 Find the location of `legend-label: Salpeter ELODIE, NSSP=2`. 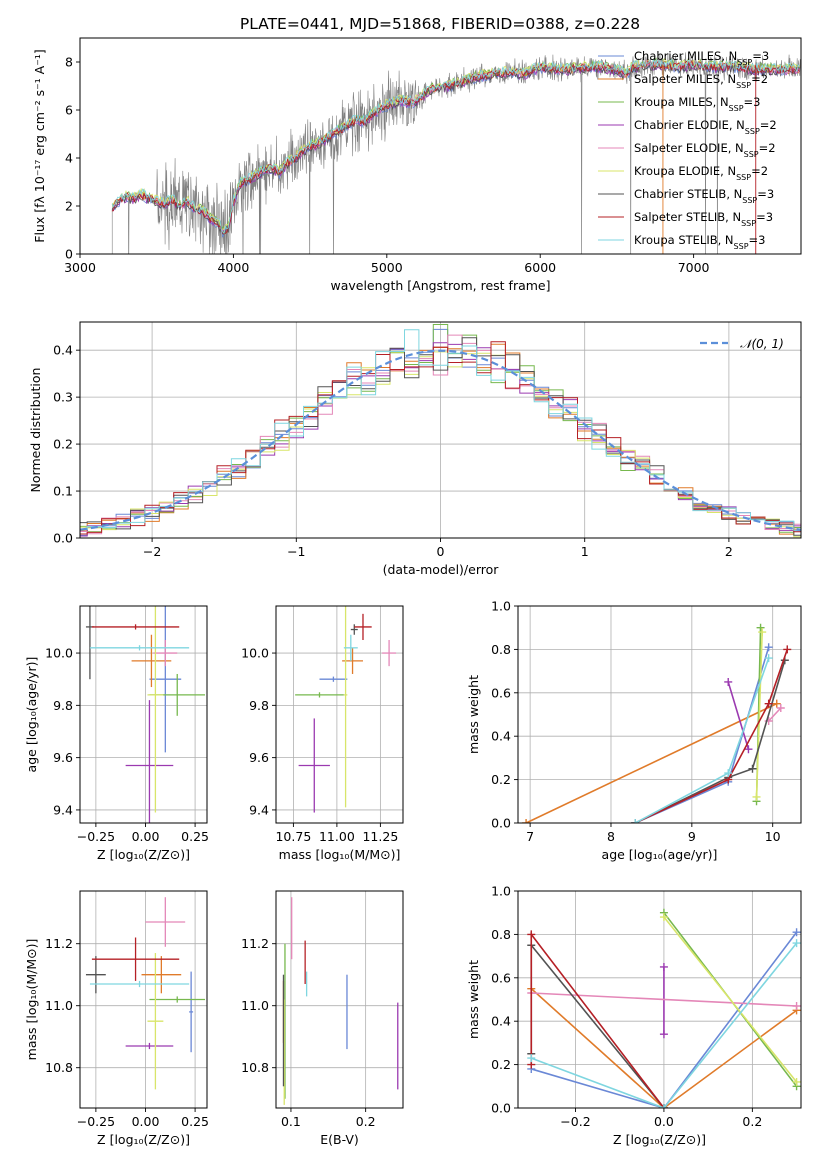

legend-label: Salpeter ELODIE, NSSP=2 is located at coordinates (705, 150).